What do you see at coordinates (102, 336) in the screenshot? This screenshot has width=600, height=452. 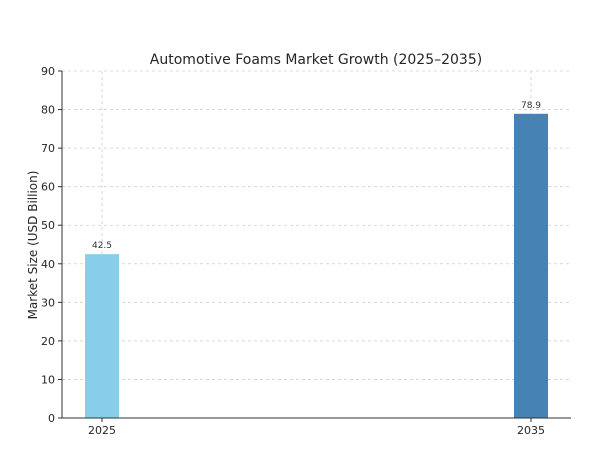 I see `bar-2025` at bounding box center [102, 336].